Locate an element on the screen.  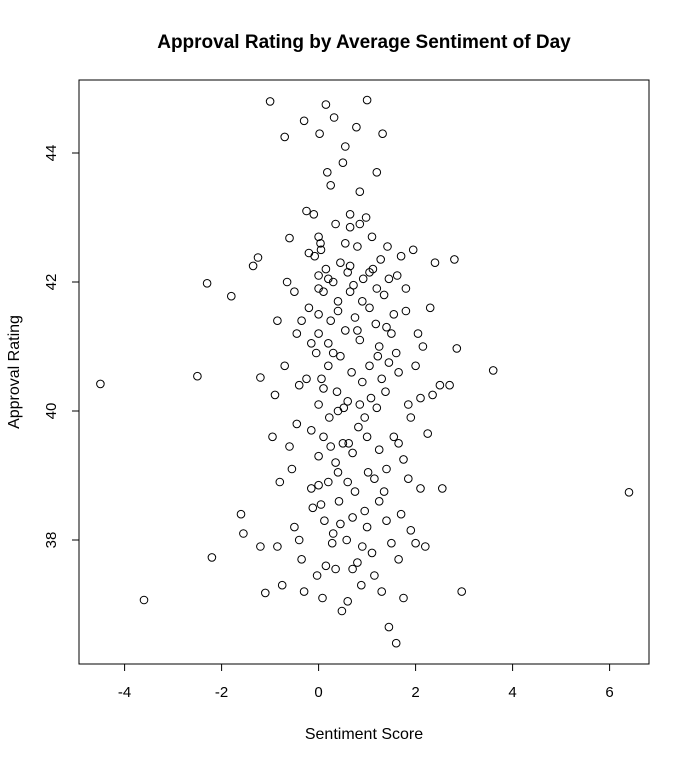
y-tick-label: 44 is located at coordinates (51, 153).